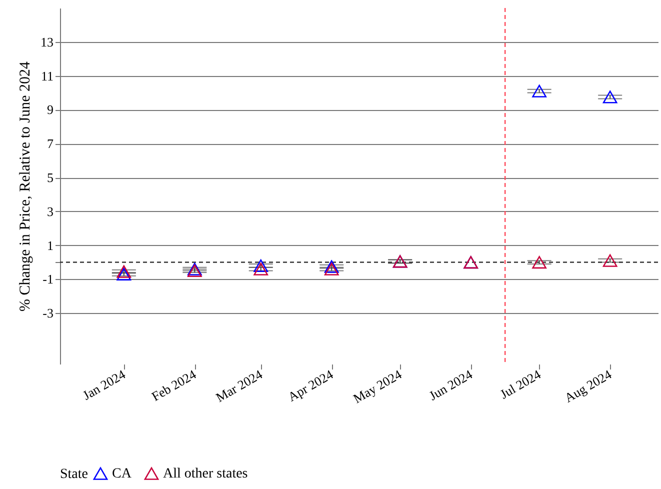  What do you see at coordinates (520, 384) in the screenshot?
I see `x-tick-label: Jul 2024` at bounding box center [520, 384].